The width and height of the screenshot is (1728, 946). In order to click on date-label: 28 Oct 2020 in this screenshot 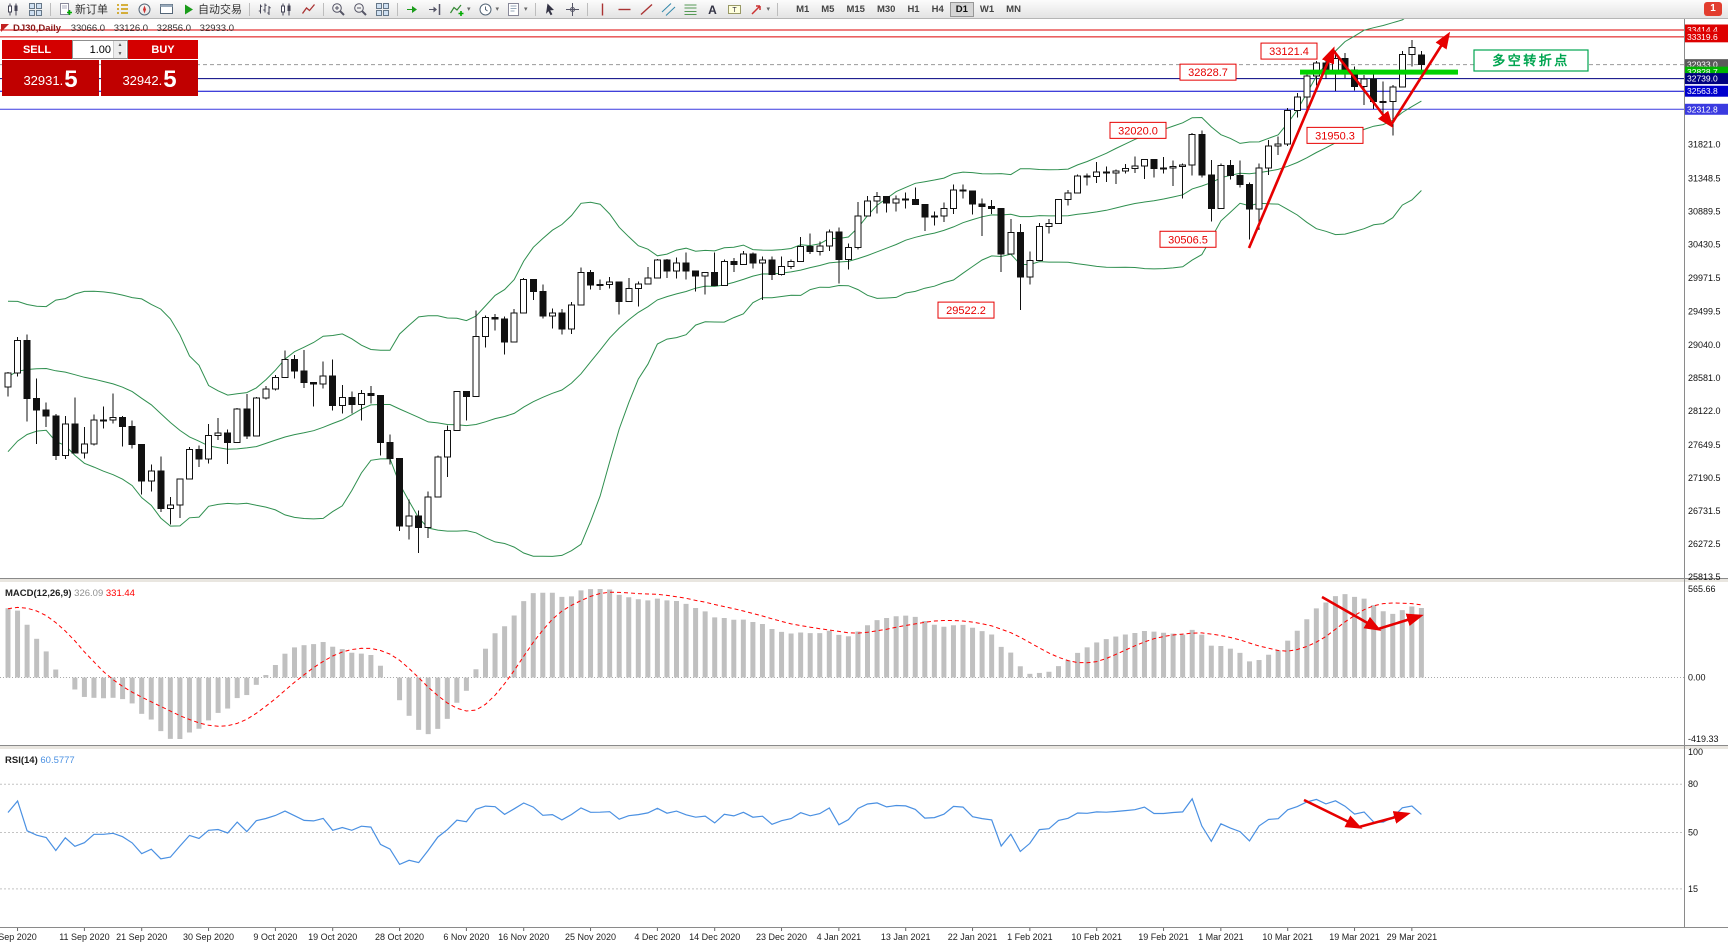, I will do `click(399, 937)`.